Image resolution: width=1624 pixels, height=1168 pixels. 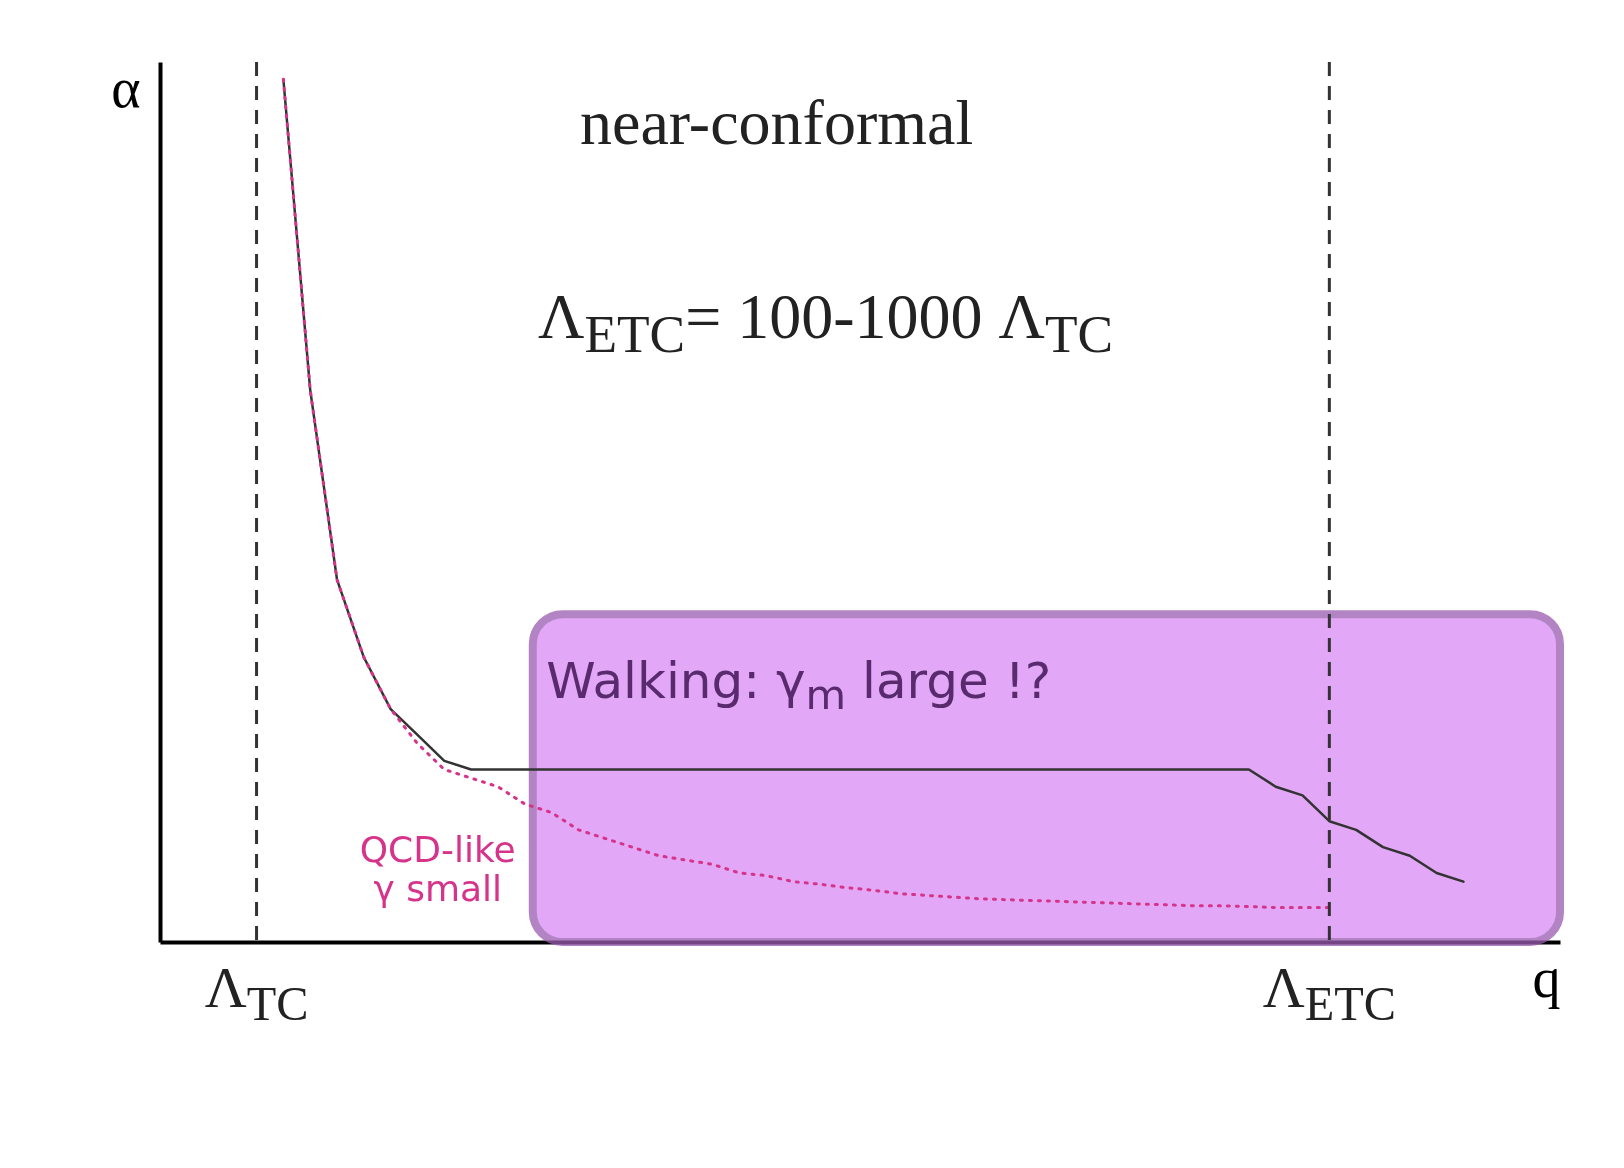 I want to click on x-axis-title: q, so click(x=1546, y=977).